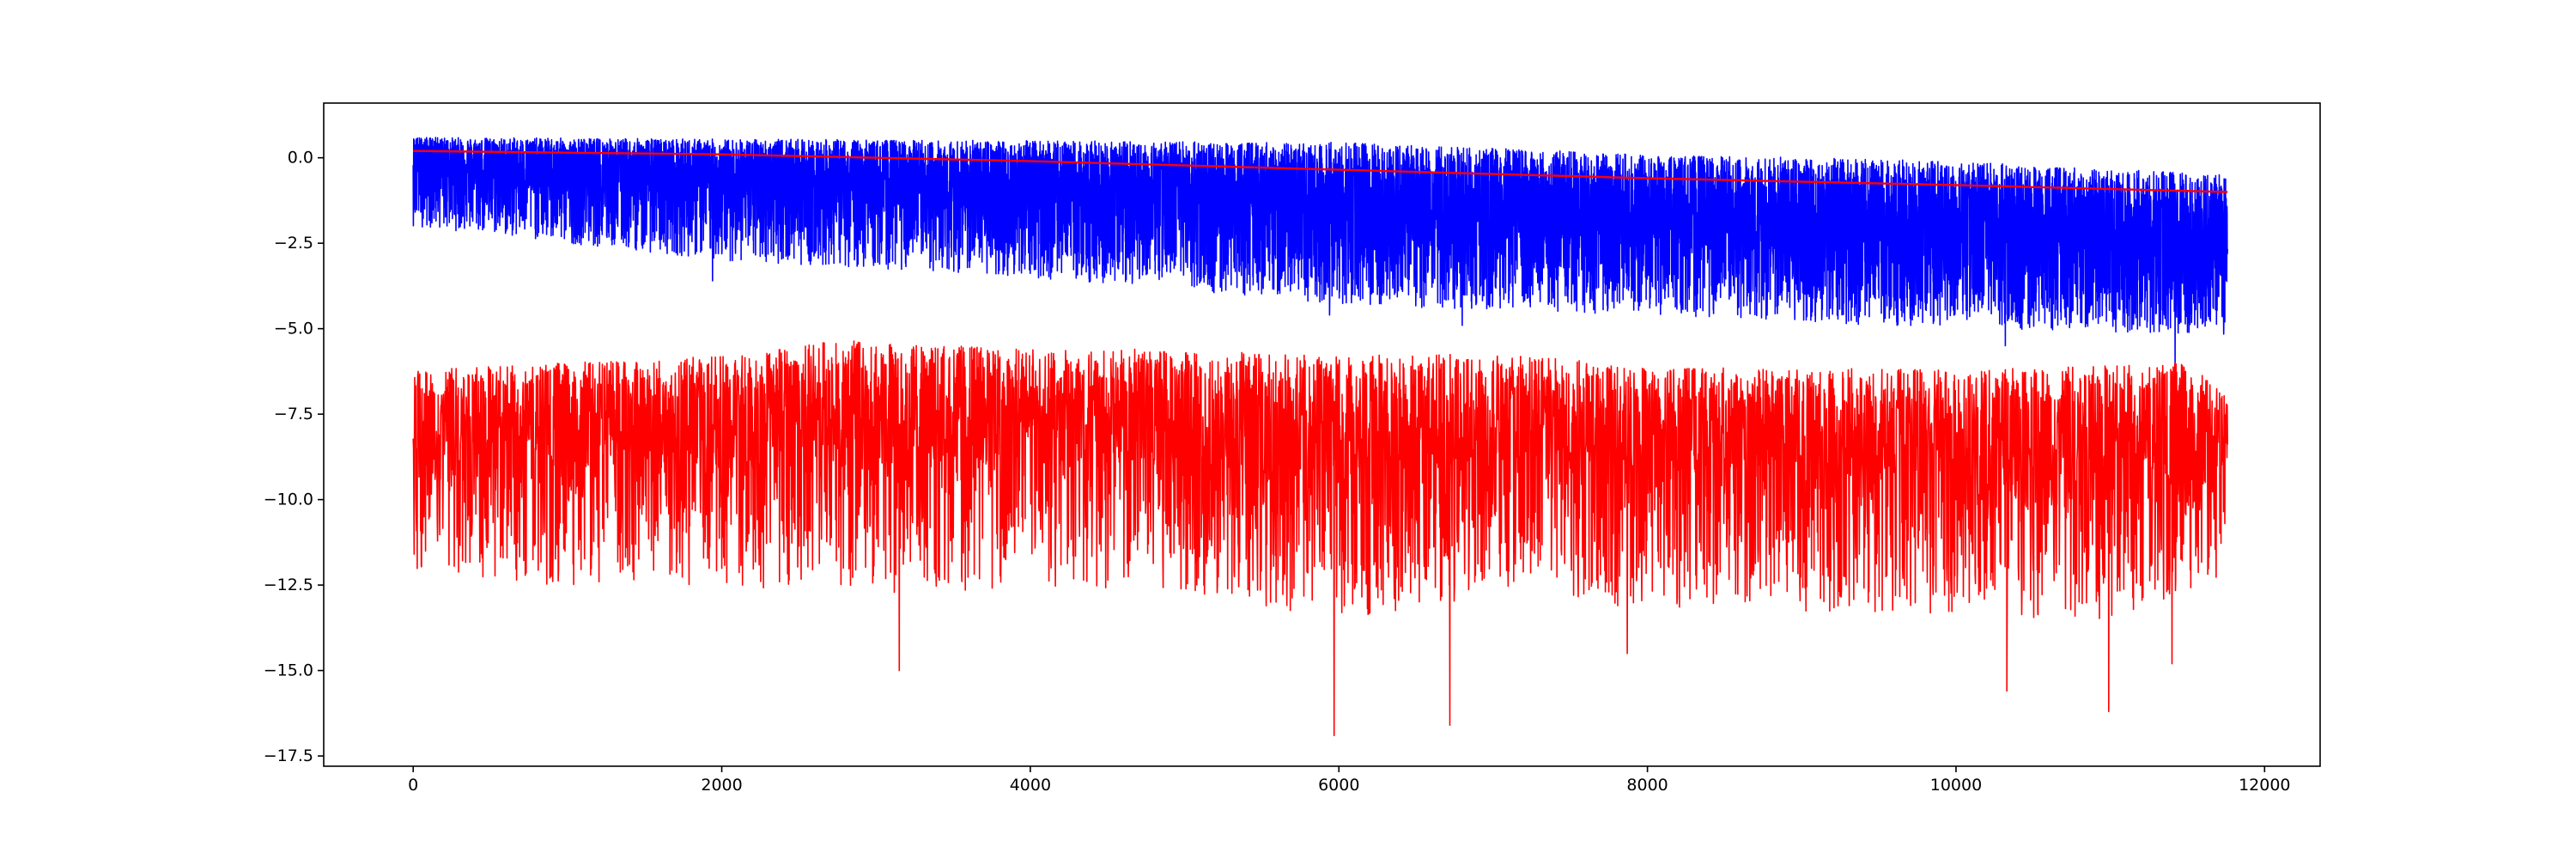 The height and width of the screenshot is (859, 2576). What do you see at coordinates (289, 755) in the screenshot?
I see `y-tick-label: −17.5` at bounding box center [289, 755].